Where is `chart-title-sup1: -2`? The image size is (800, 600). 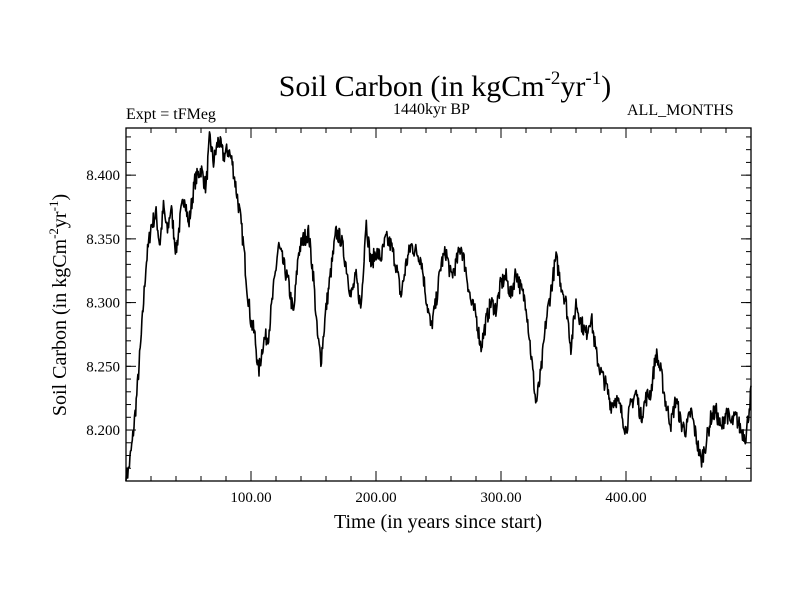 chart-title-sup1: -2 is located at coordinates (552, 78).